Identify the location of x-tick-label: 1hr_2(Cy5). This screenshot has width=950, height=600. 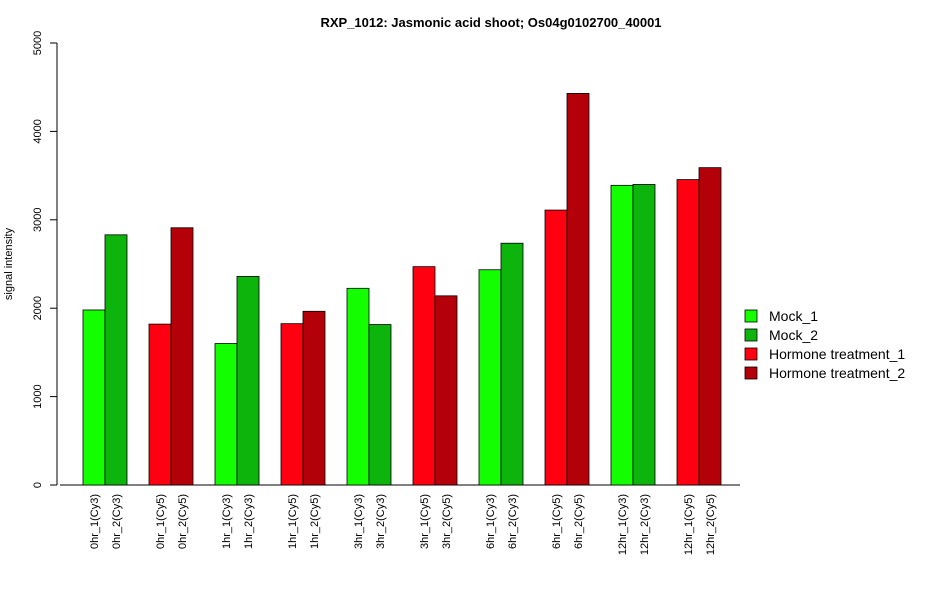
(315, 521).